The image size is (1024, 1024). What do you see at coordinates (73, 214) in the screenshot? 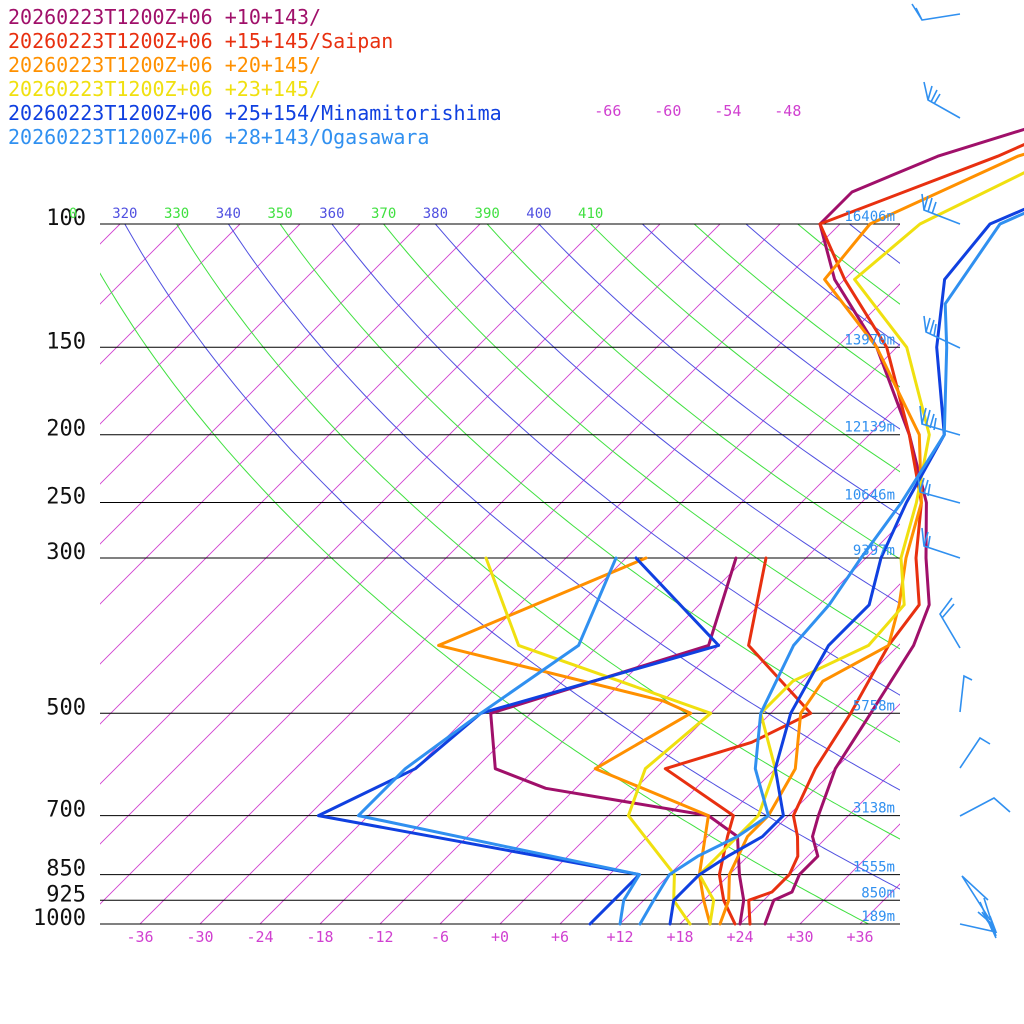
I see `theta-label: 0` at bounding box center [73, 214].